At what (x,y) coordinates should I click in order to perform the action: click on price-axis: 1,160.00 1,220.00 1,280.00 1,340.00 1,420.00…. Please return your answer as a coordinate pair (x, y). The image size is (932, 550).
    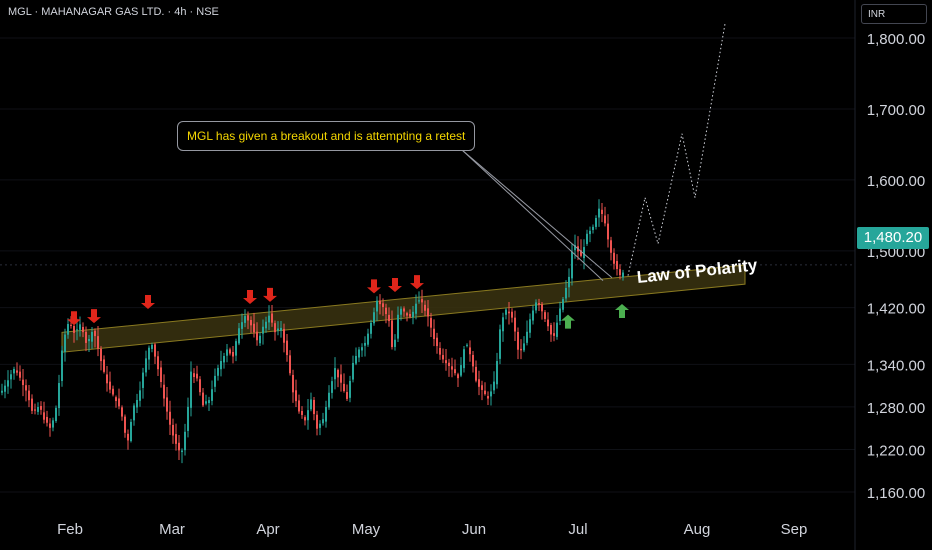
    Looking at the image, I should click on (889, 275).